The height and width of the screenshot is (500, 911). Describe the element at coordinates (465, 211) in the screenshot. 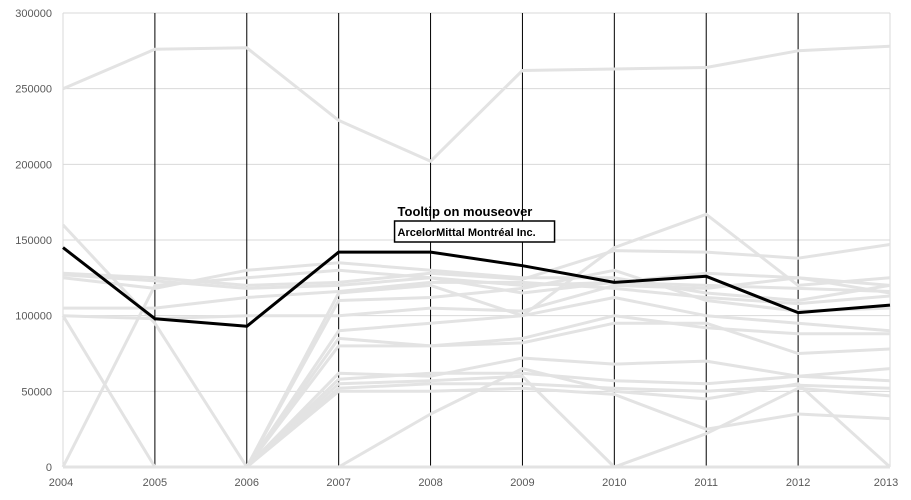

I see `tooltip-title: Tooltip on mouseover` at that location.